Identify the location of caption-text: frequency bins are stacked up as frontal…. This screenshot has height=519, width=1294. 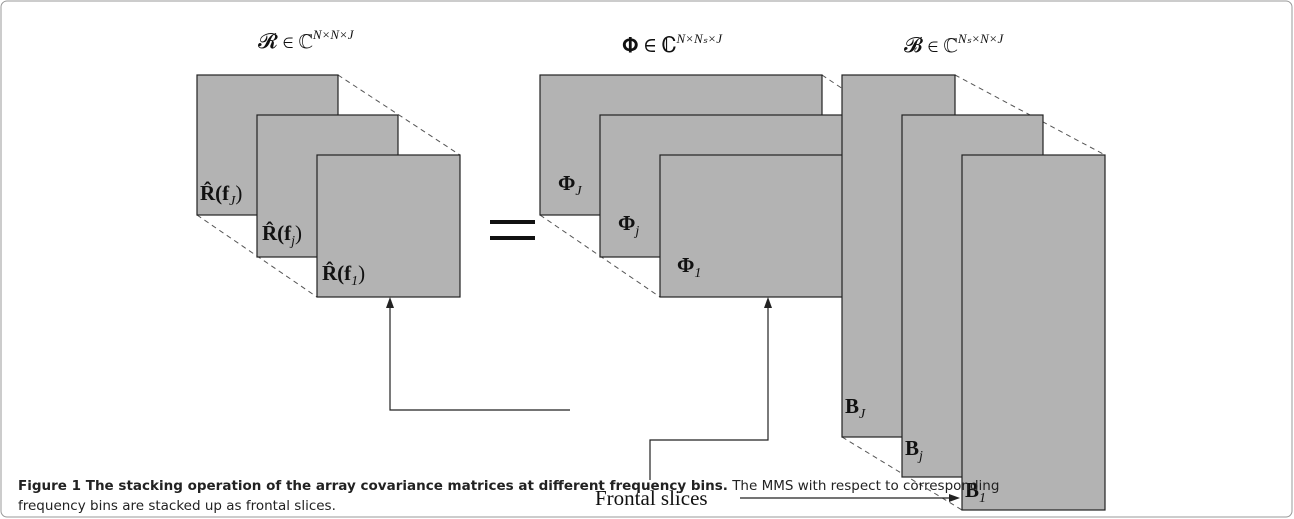
(177, 506).